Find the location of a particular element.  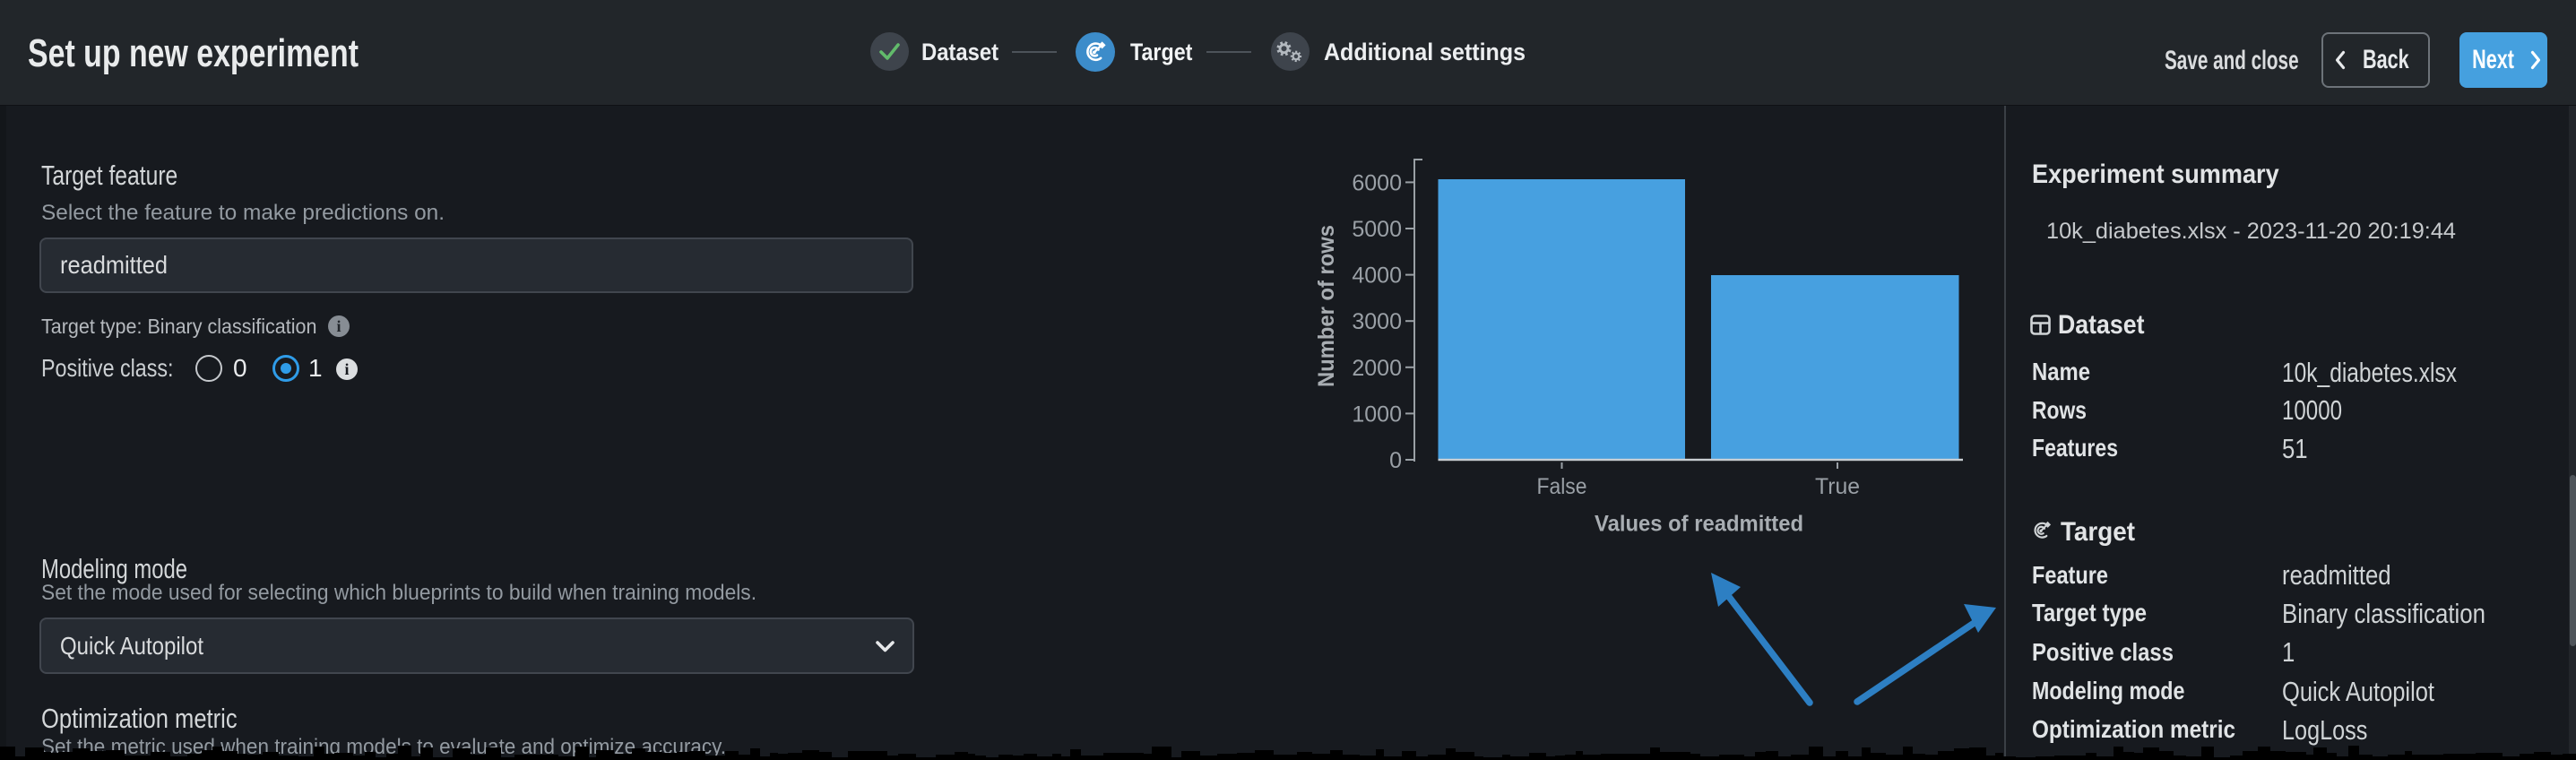

svg-text: 0 is located at coordinates (1395, 460).